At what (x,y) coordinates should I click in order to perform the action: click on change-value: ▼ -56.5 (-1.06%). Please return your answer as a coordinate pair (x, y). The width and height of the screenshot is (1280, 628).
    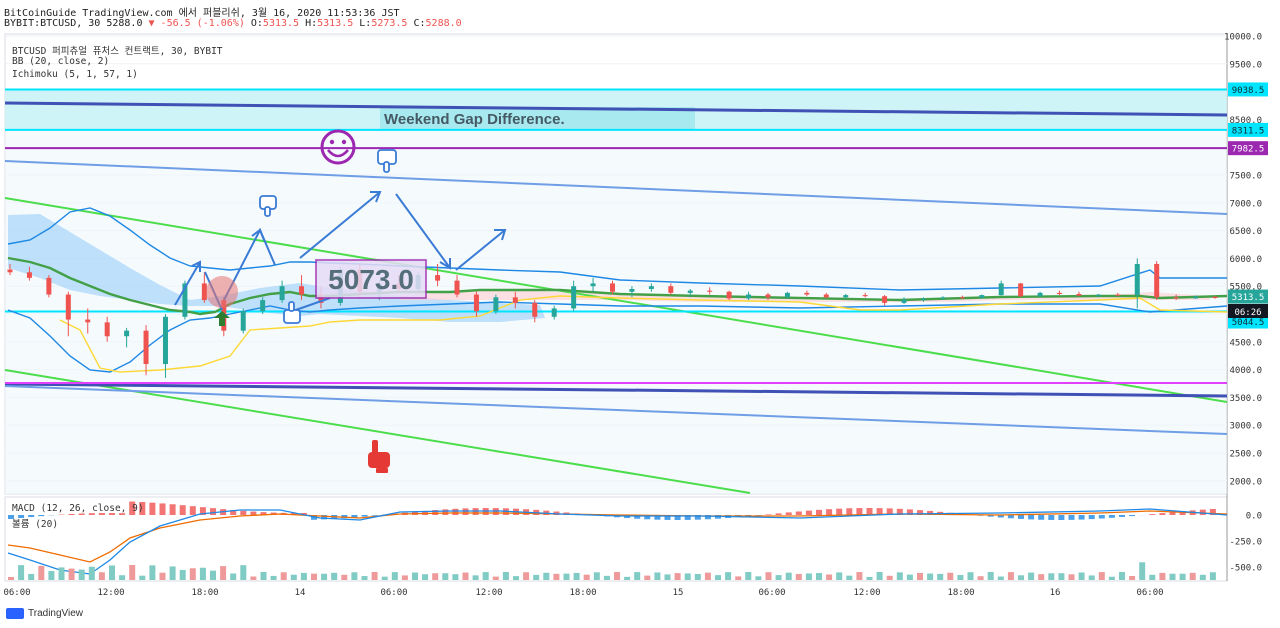
    Looking at the image, I should click on (196, 23).